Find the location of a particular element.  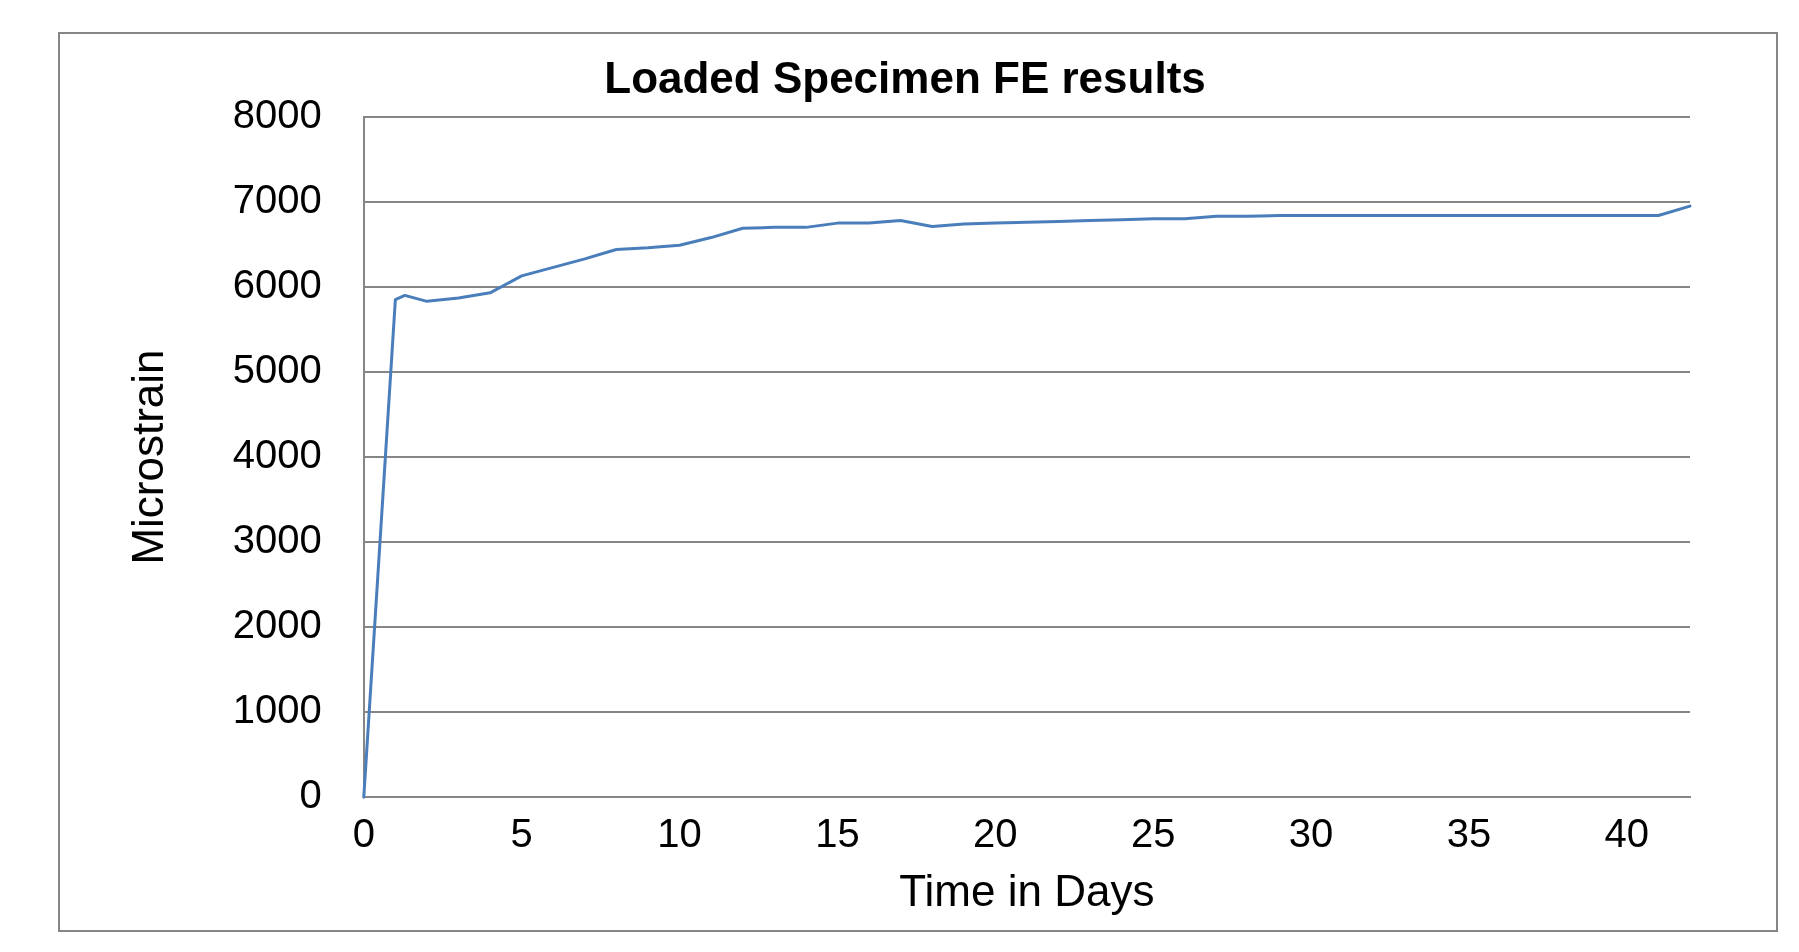

y-tick-label: 4000 is located at coordinates (277, 454).